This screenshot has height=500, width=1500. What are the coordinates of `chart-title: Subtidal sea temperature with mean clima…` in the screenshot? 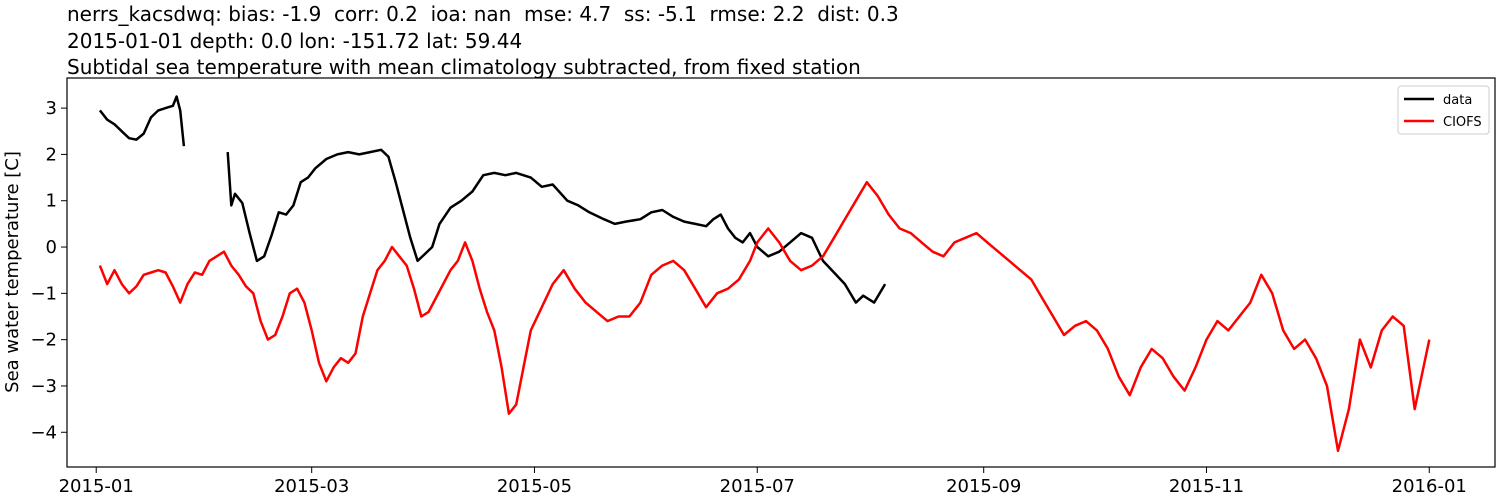 It's located at (464, 67).